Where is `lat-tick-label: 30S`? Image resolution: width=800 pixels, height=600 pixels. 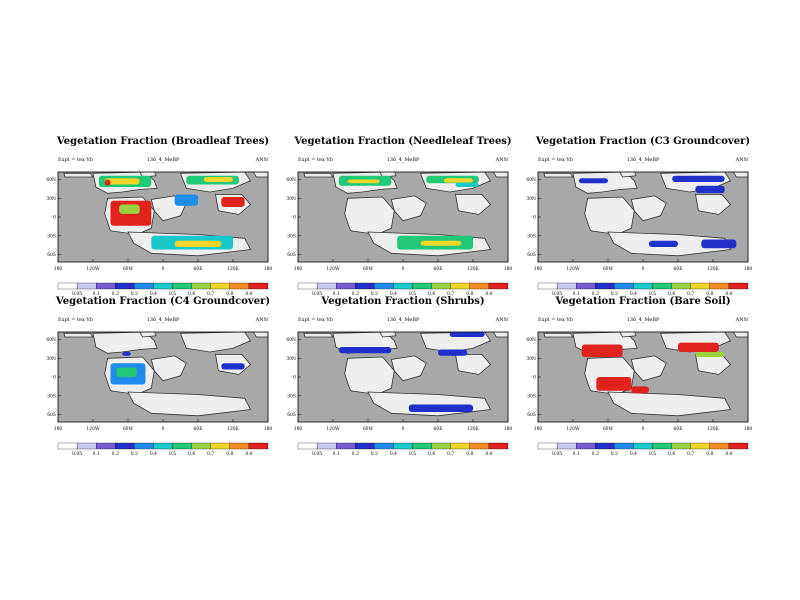
lat-tick-label: 30S is located at coordinates (531, 236).